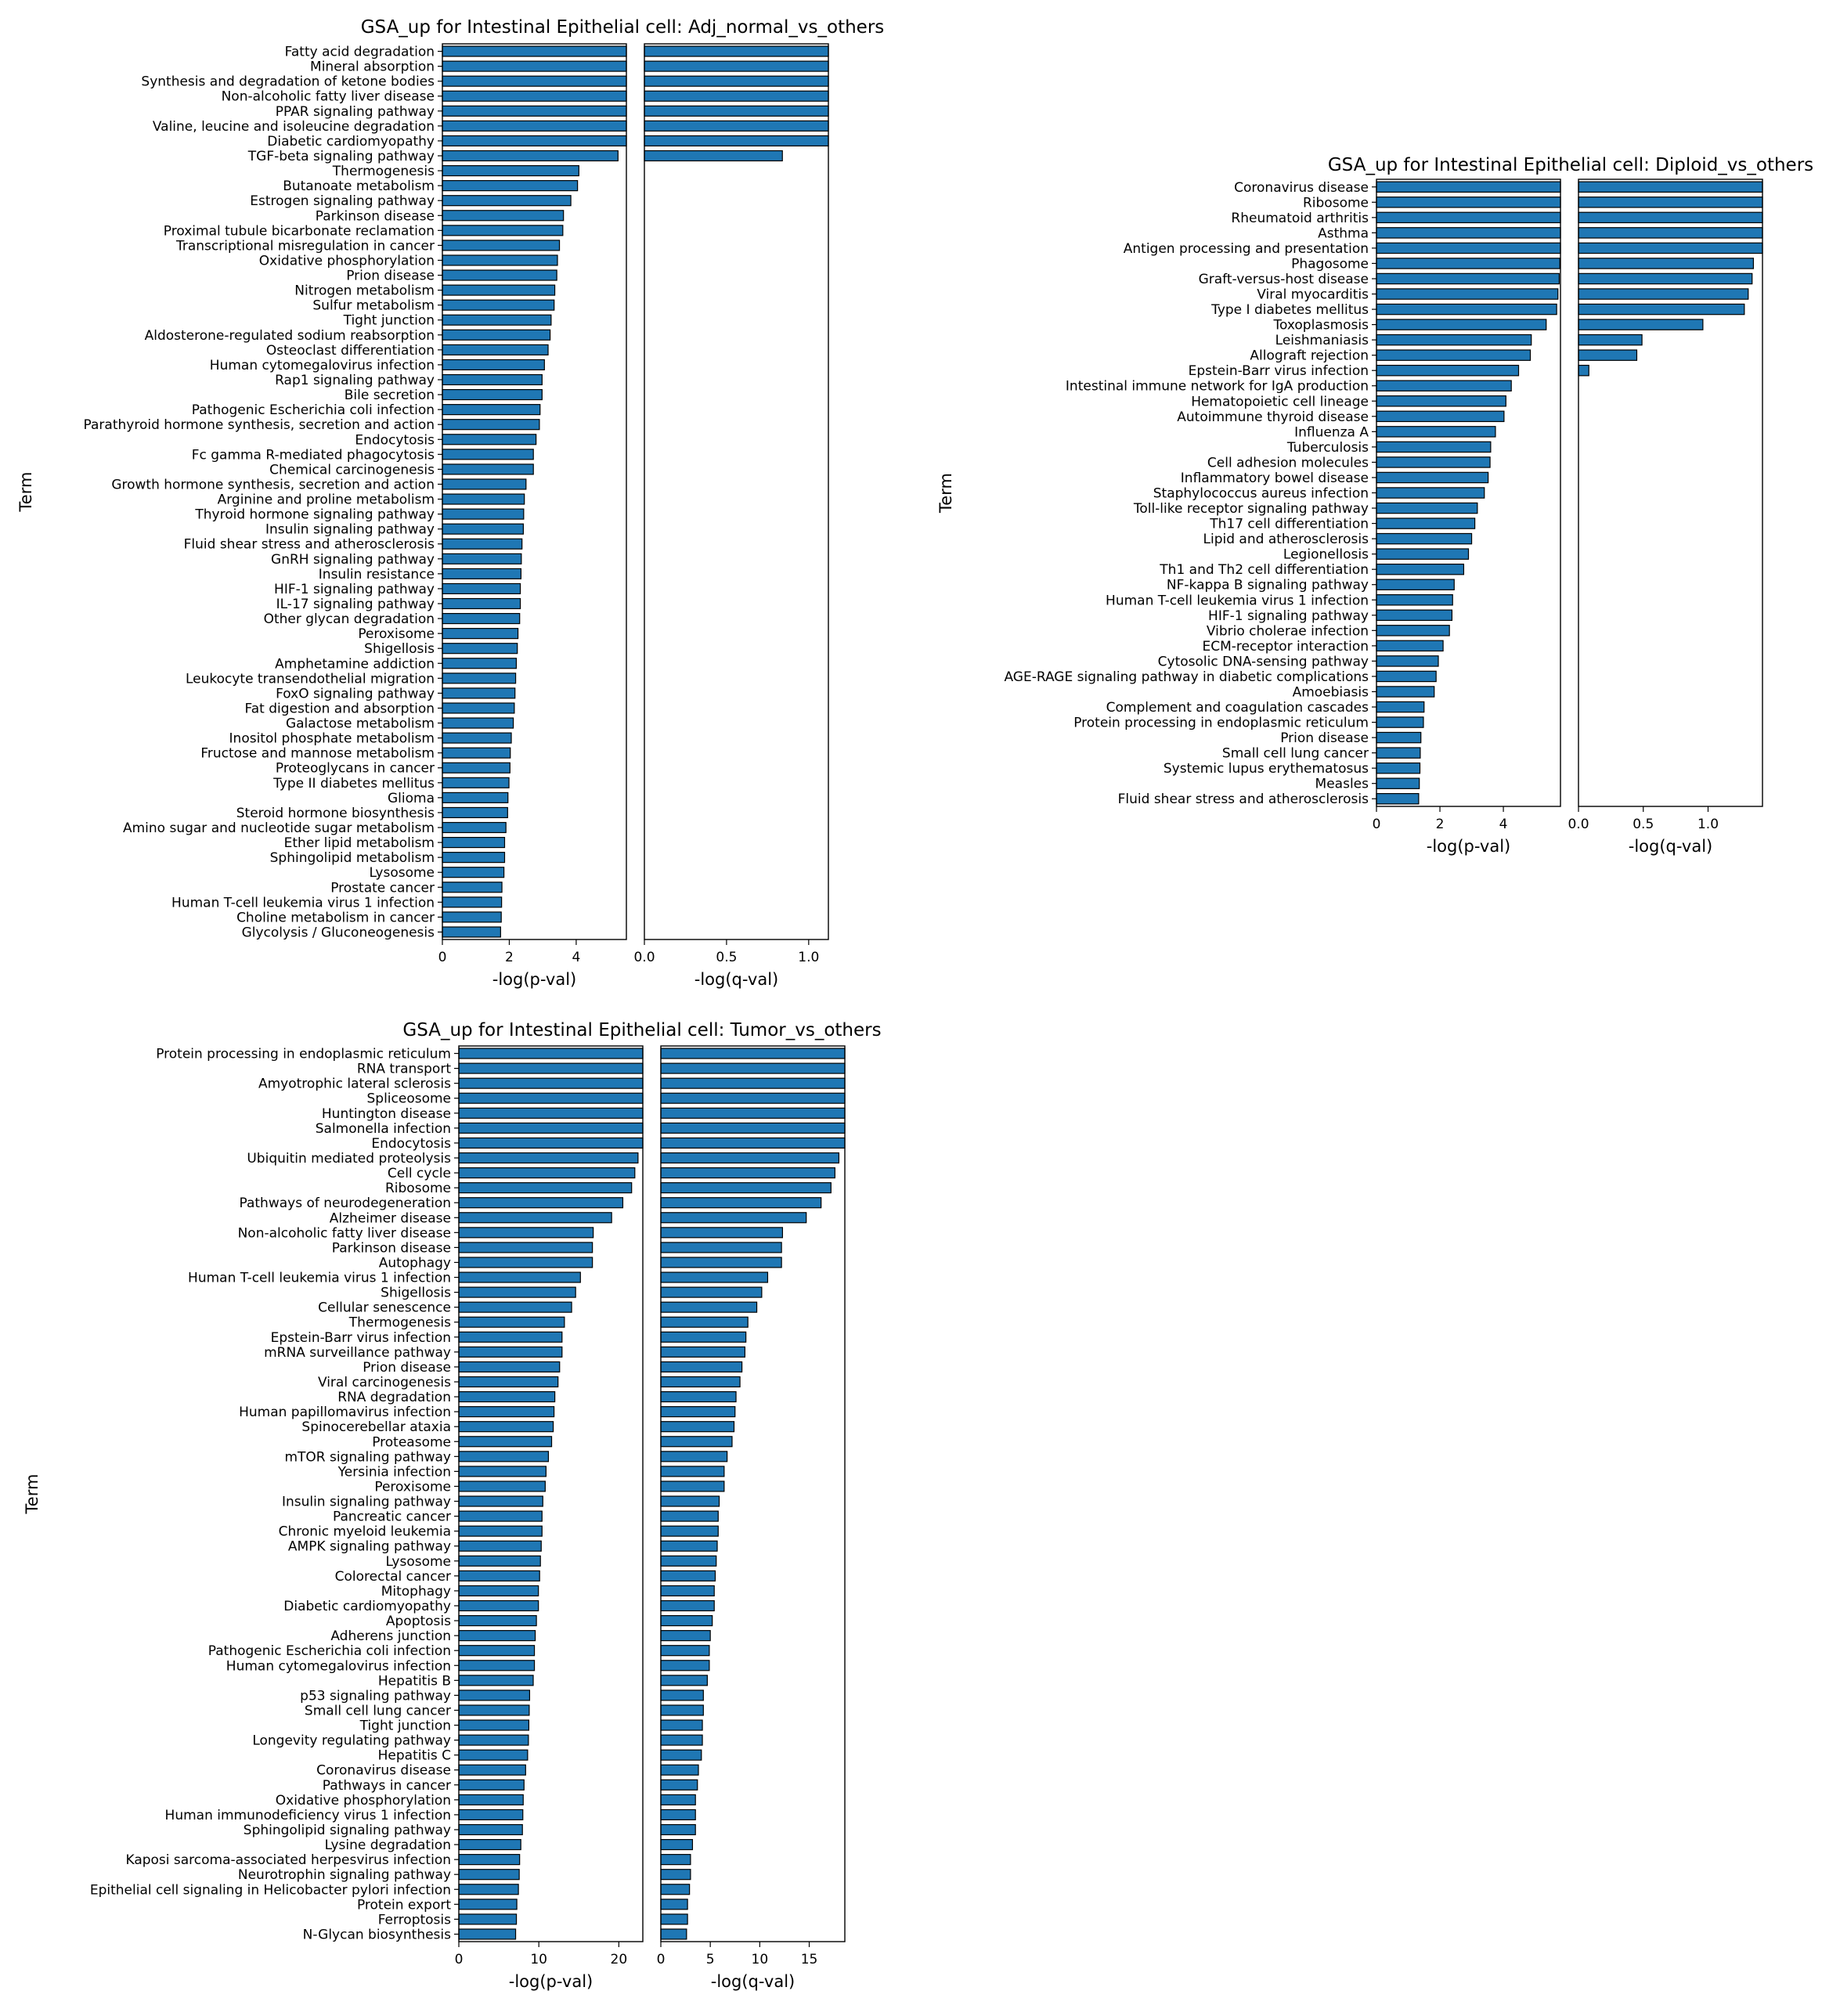 This screenshot has width=1840, height=2016. I want to click on term-label: Human immunodeficiency virus 1 infection, so click(308, 1816).